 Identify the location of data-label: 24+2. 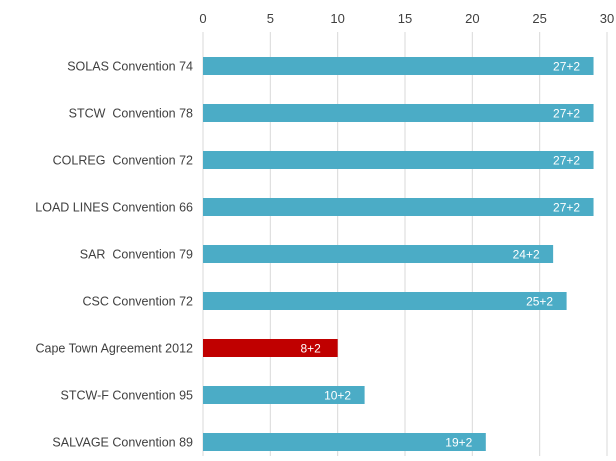
(526, 255).